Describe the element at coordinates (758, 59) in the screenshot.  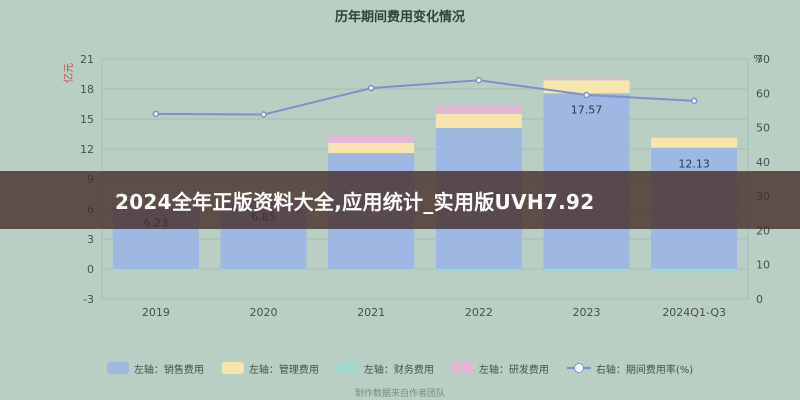
I see `right-axis-label: %` at that location.